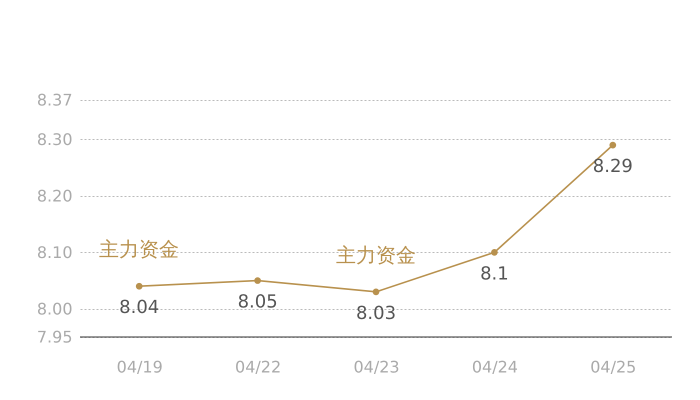 The height and width of the screenshot is (400, 700). Describe the element at coordinates (54, 100) in the screenshot. I see `y-tick-label: 8.37` at that location.